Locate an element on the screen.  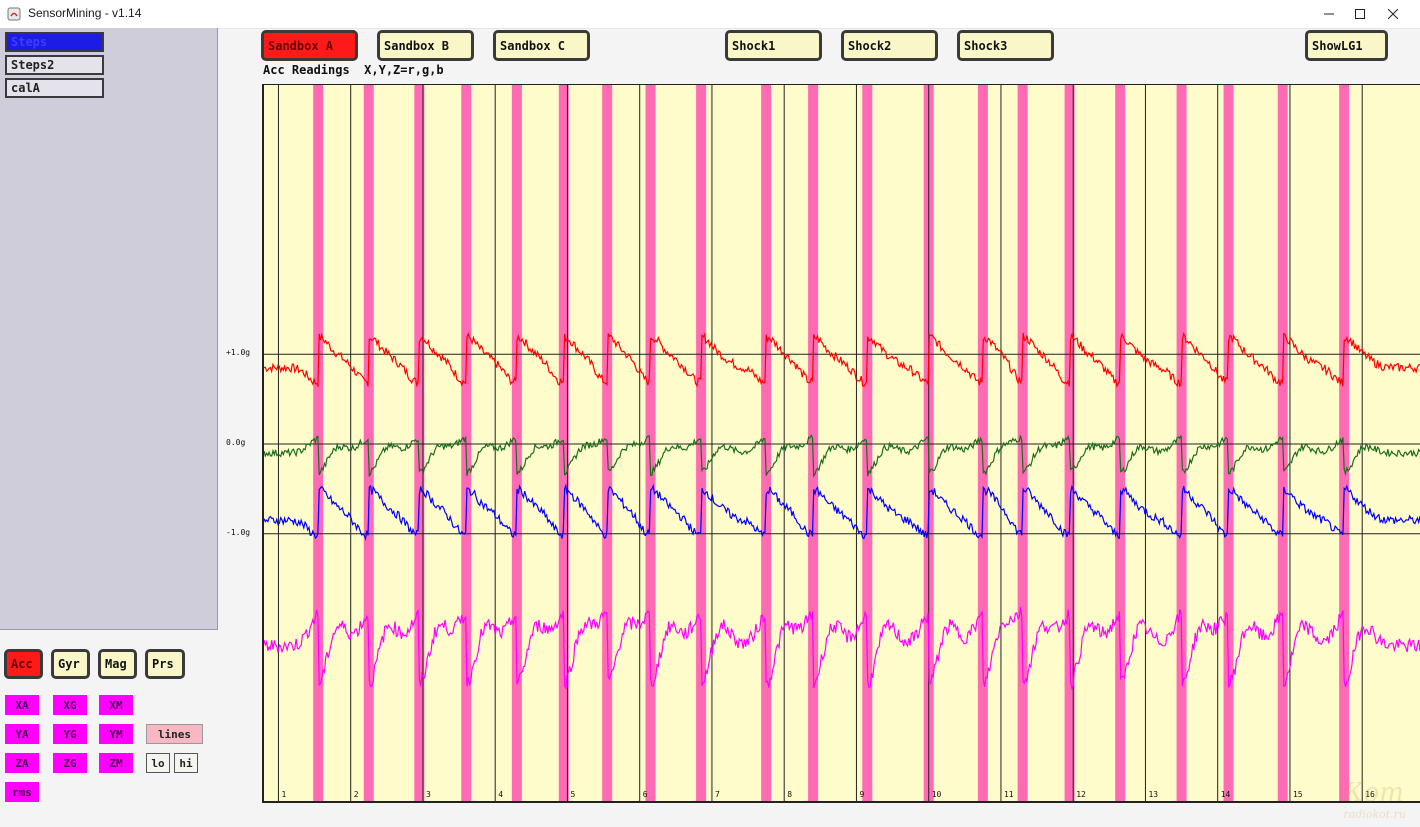
java-app-icon is located at coordinates (14, 14).